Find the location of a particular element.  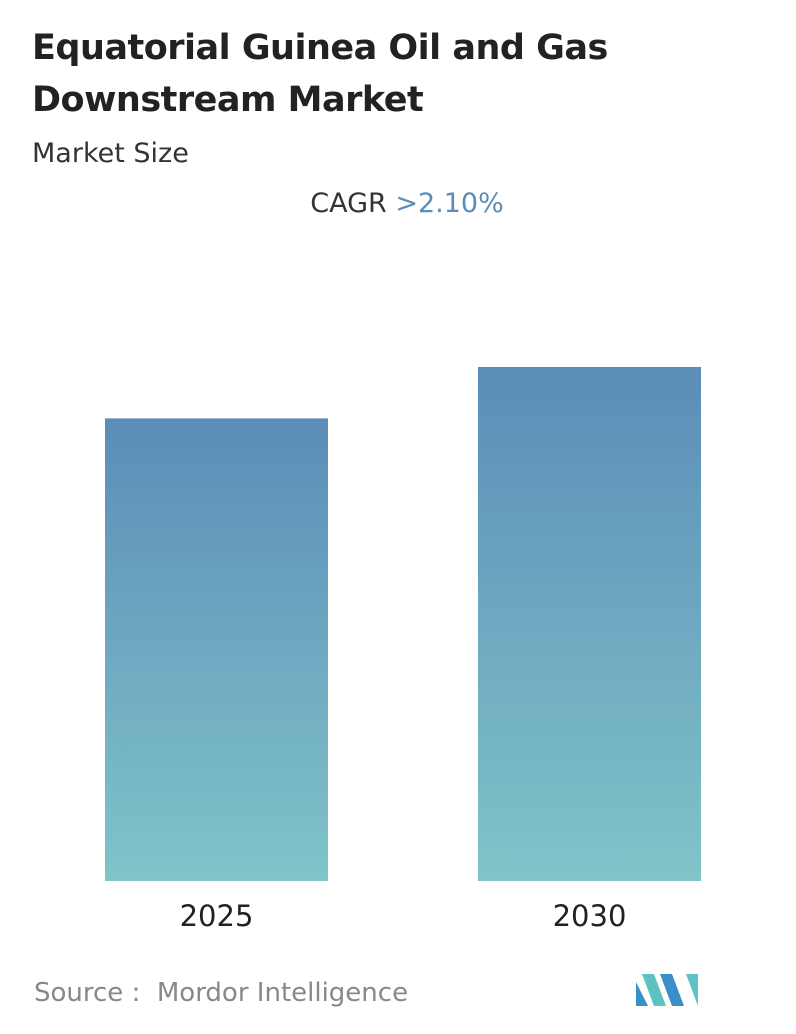

logo is located at coordinates (667, 990).